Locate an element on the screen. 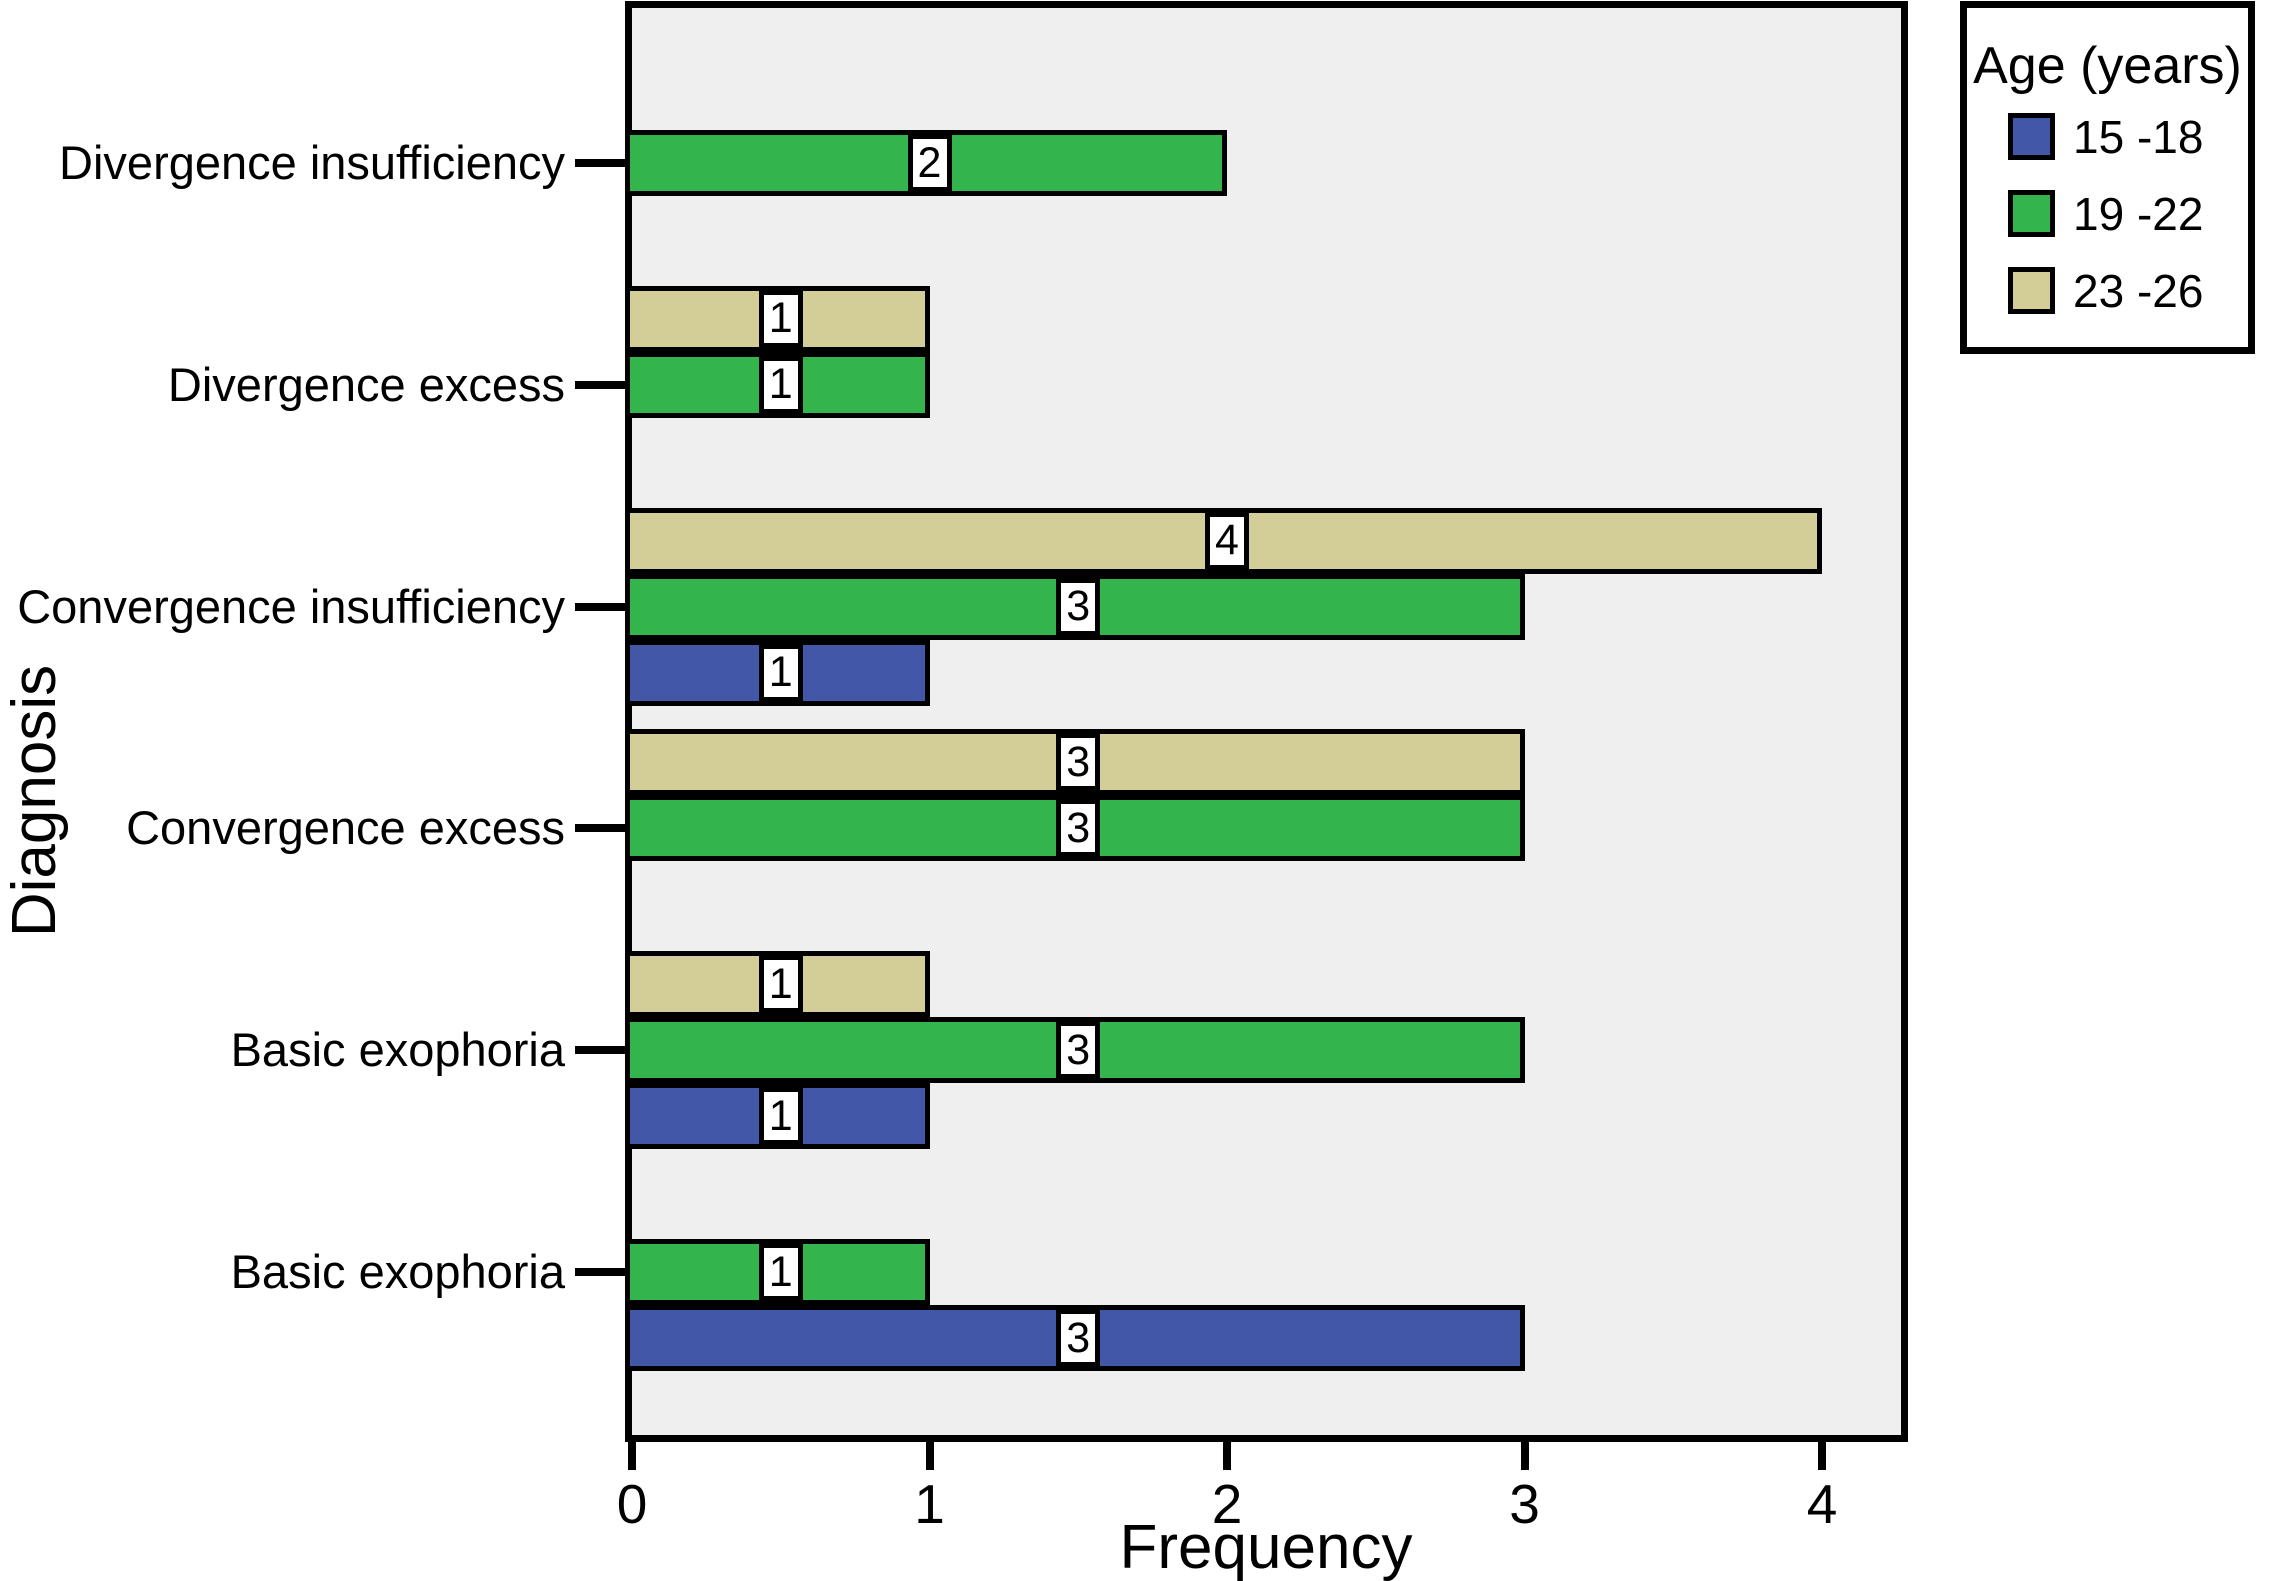 The height and width of the screenshot is (1581, 2282). x-axis-tick-label: 0 is located at coordinates (632, 1504).